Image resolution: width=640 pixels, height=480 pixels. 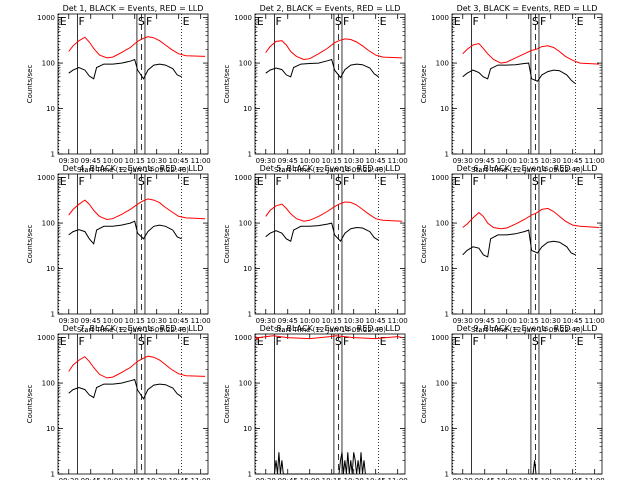 I want to click on panel-title: Det 5, BLACK = Events, RED = LLD, so click(x=330, y=168).